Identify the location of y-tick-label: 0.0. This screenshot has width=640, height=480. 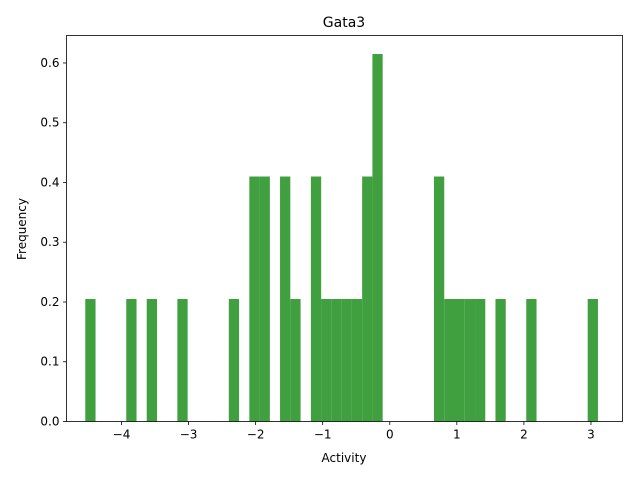
(49, 422).